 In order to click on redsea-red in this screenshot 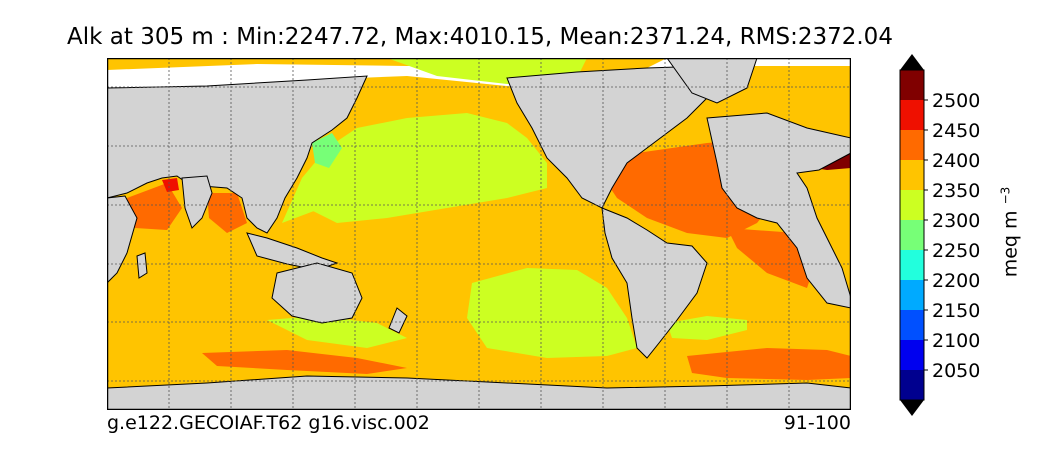, I will do `click(170, 185)`.